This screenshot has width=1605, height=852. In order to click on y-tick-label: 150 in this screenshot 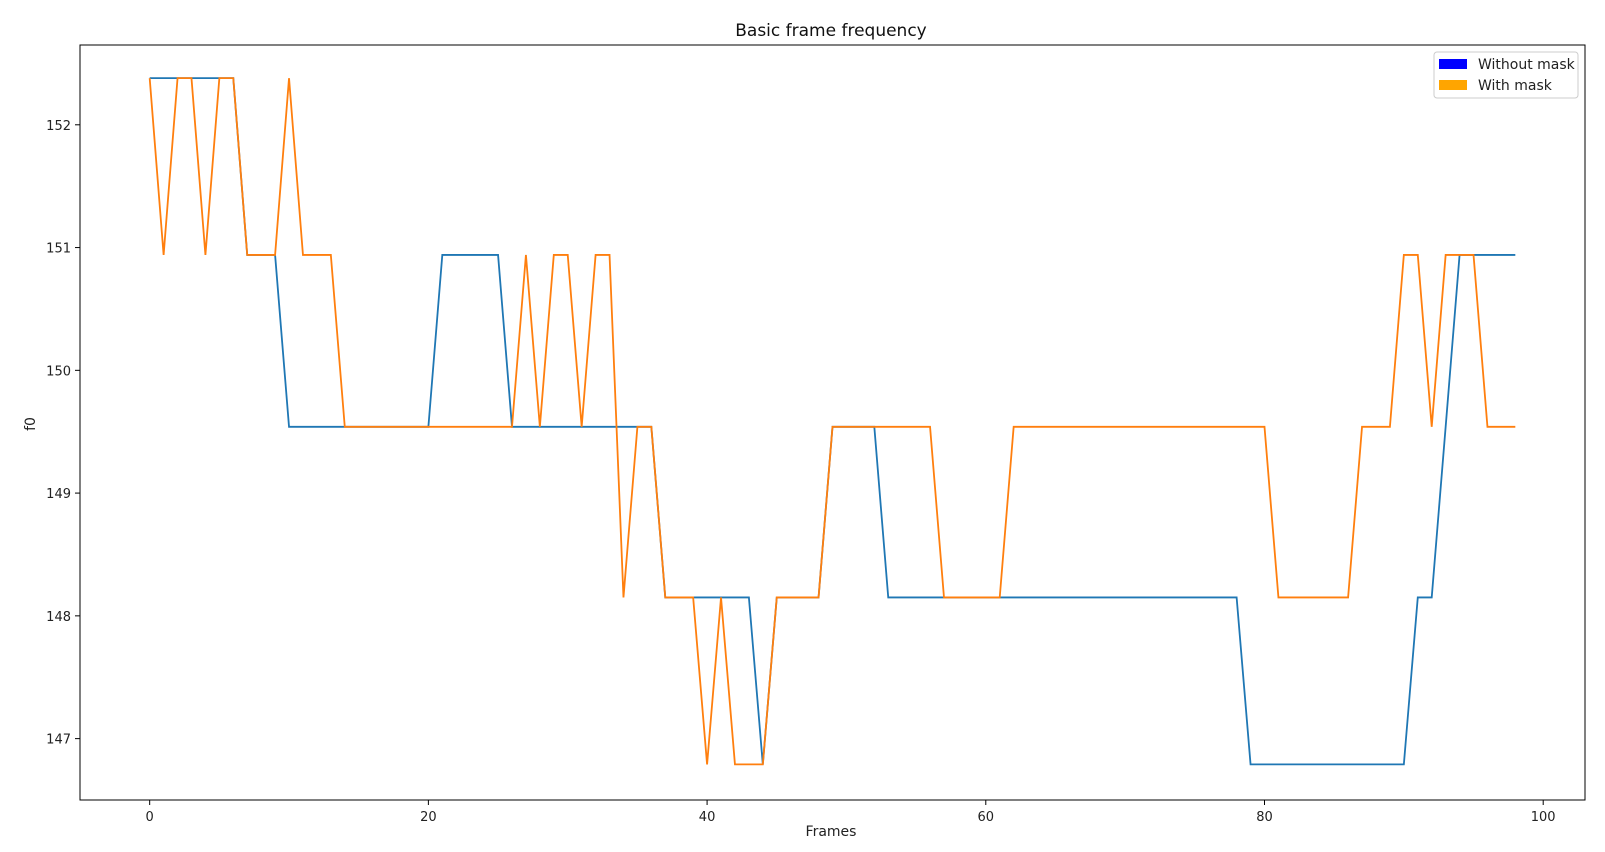, I will do `click(58, 371)`.